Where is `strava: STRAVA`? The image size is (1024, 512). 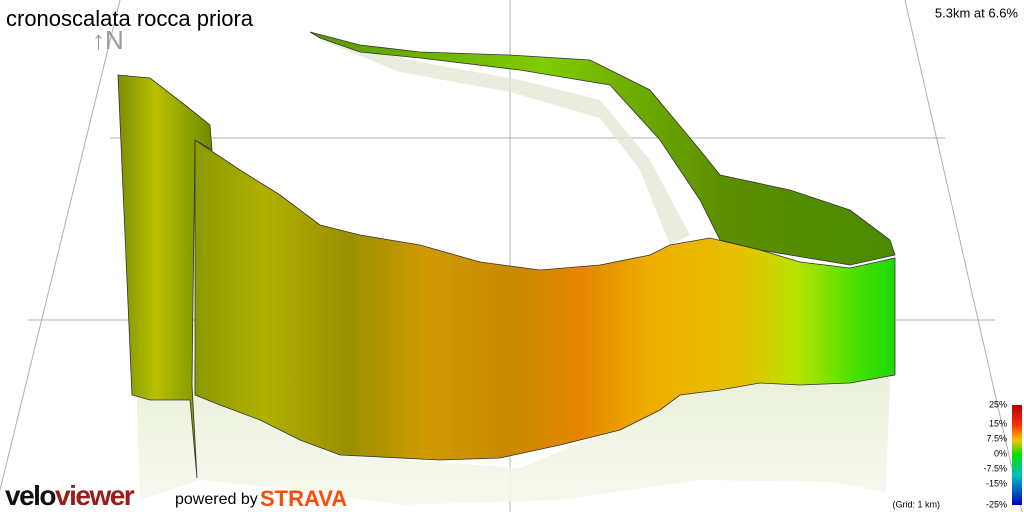 strava: STRAVA is located at coordinates (303, 498).